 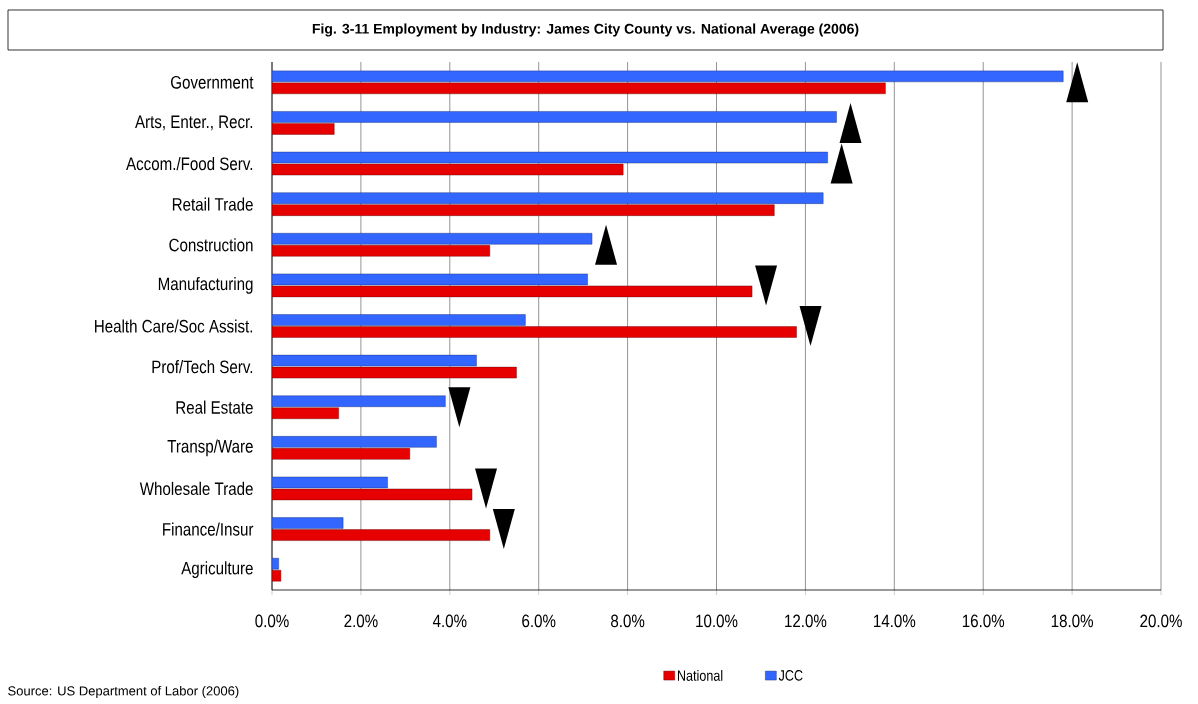 I want to click on x-tick-label: 20.0%, so click(x=1161, y=621).